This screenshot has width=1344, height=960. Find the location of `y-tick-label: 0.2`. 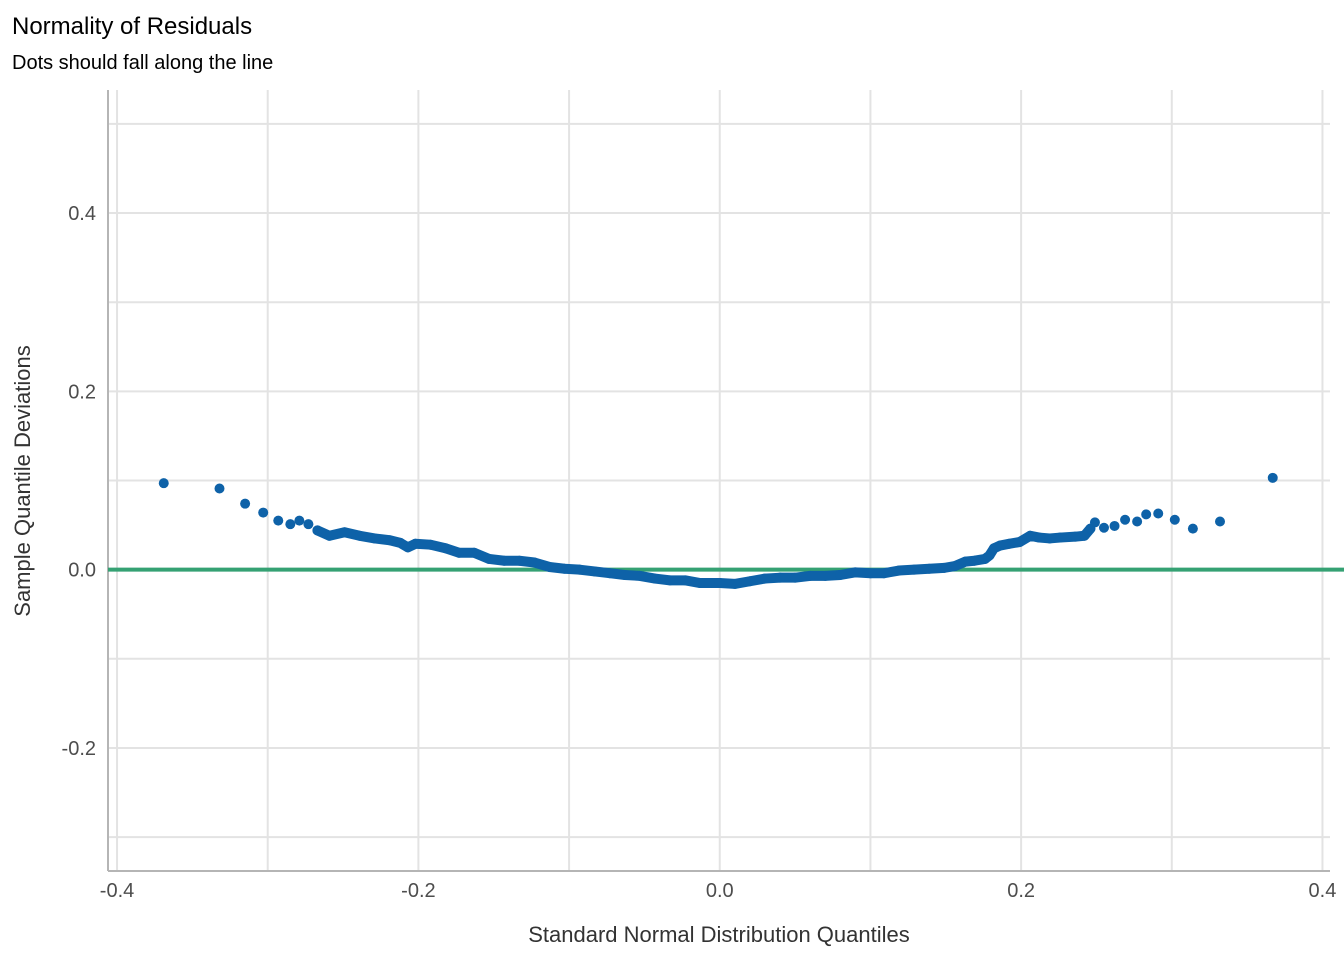

y-tick-label: 0.2 is located at coordinates (82, 392).